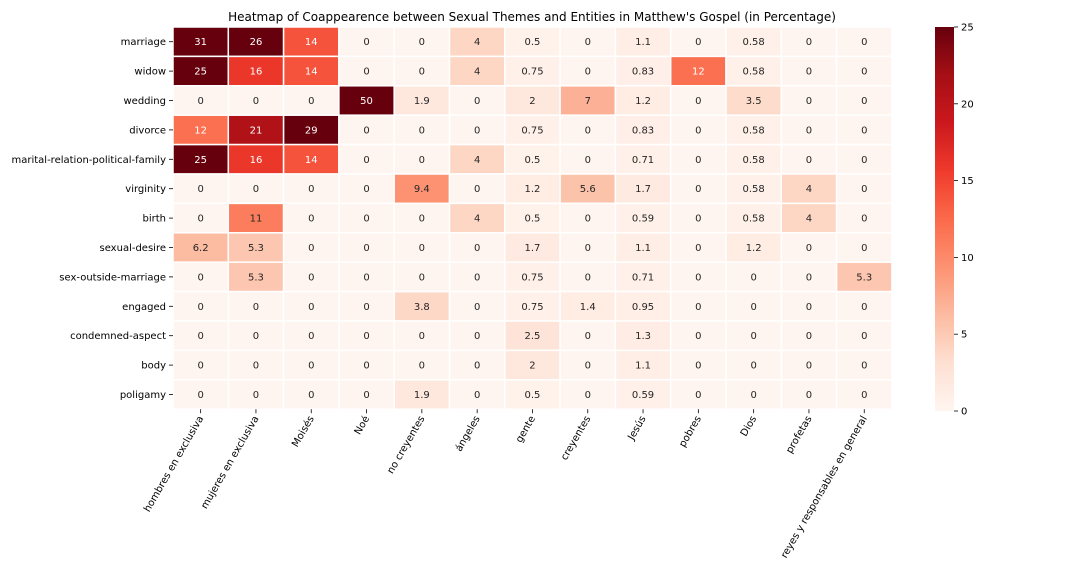  What do you see at coordinates (88, 160) in the screenshot?
I see `row-label: marital-relation-political-family` at bounding box center [88, 160].